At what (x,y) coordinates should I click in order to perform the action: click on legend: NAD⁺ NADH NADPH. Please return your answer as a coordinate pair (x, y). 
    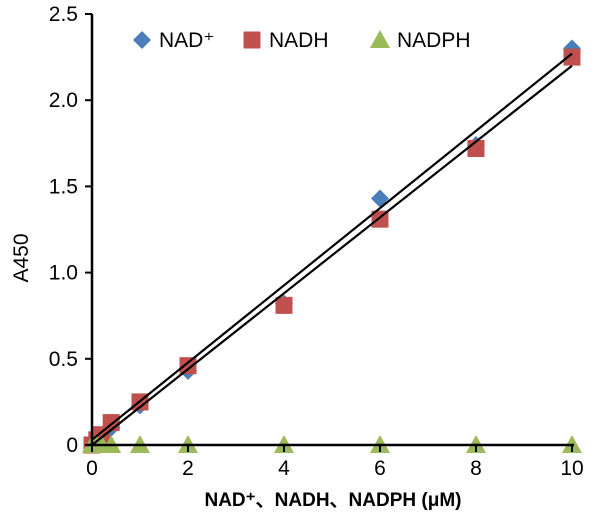
    Looking at the image, I should click on (302, 40).